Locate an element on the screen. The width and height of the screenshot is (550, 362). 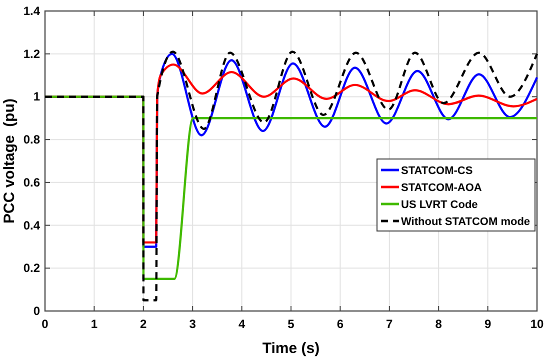
y-tick-label: 0.6 is located at coordinates (31, 182).